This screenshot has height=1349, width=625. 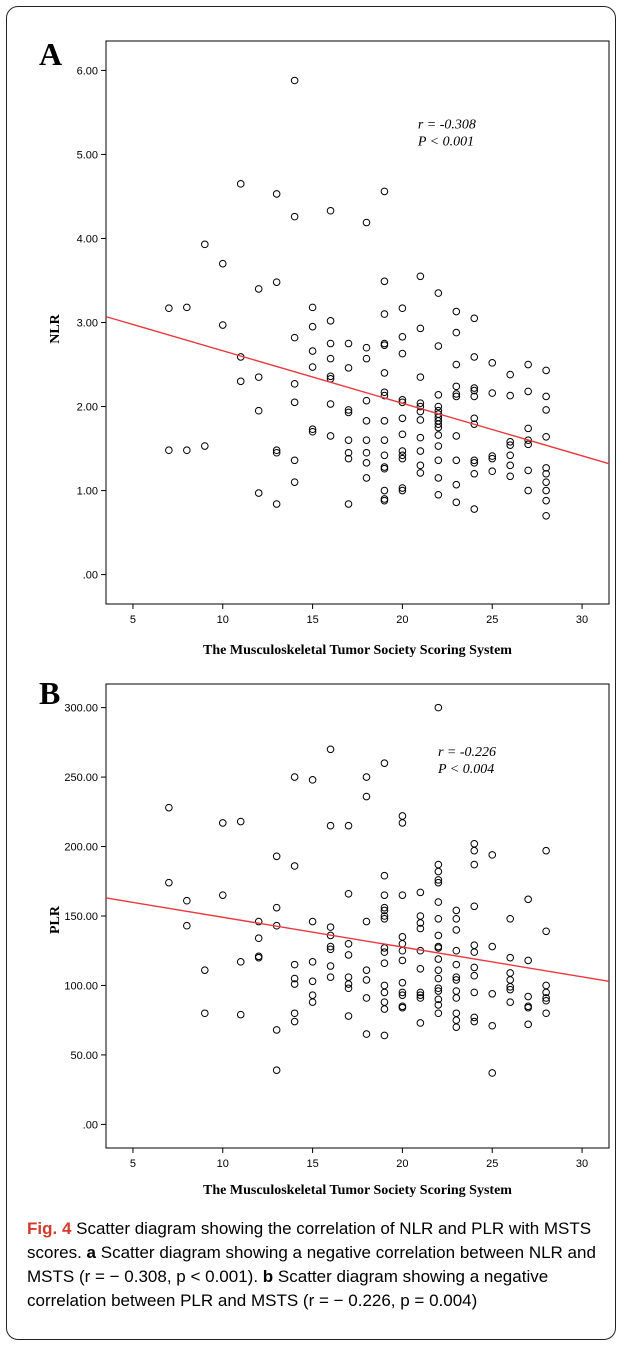 What do you see at coordinates (312, 620) in the screenshot?
I see `x-tick-label: 15` at bounding box center [312, 620].